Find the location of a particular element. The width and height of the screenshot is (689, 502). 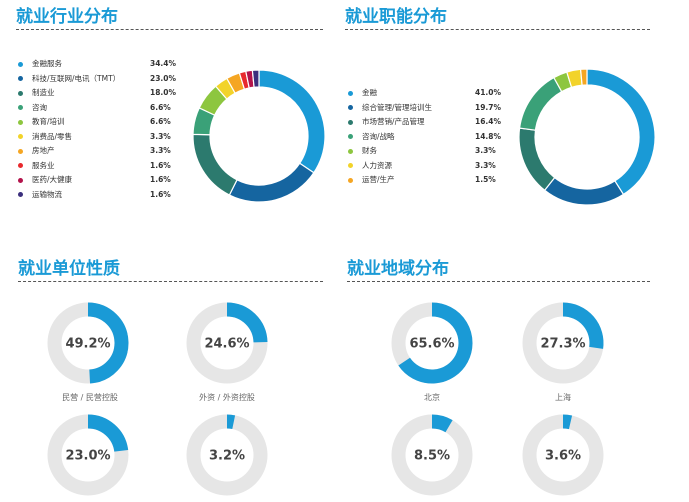

industry-legend-value: 18.0% is located at coordinates (163, 92).